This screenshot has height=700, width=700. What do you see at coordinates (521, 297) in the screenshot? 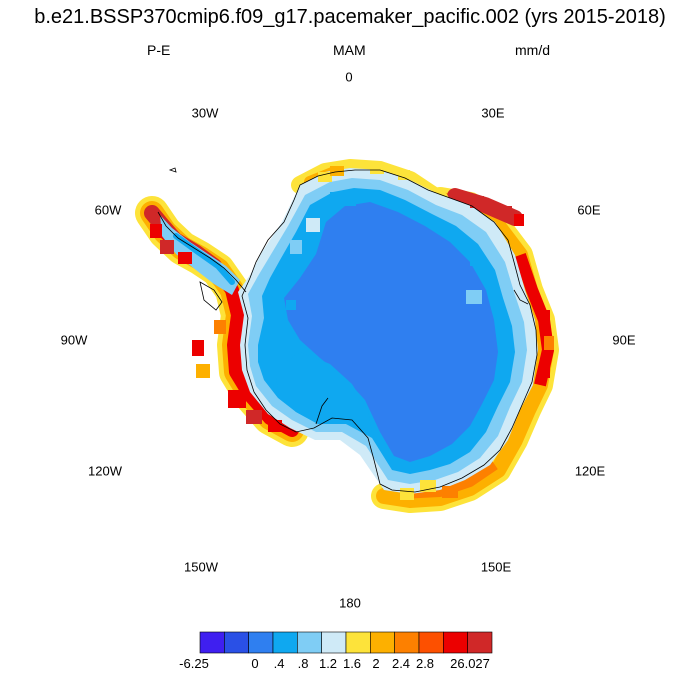
I see `amery-edge` at bounding box center [521, 297].